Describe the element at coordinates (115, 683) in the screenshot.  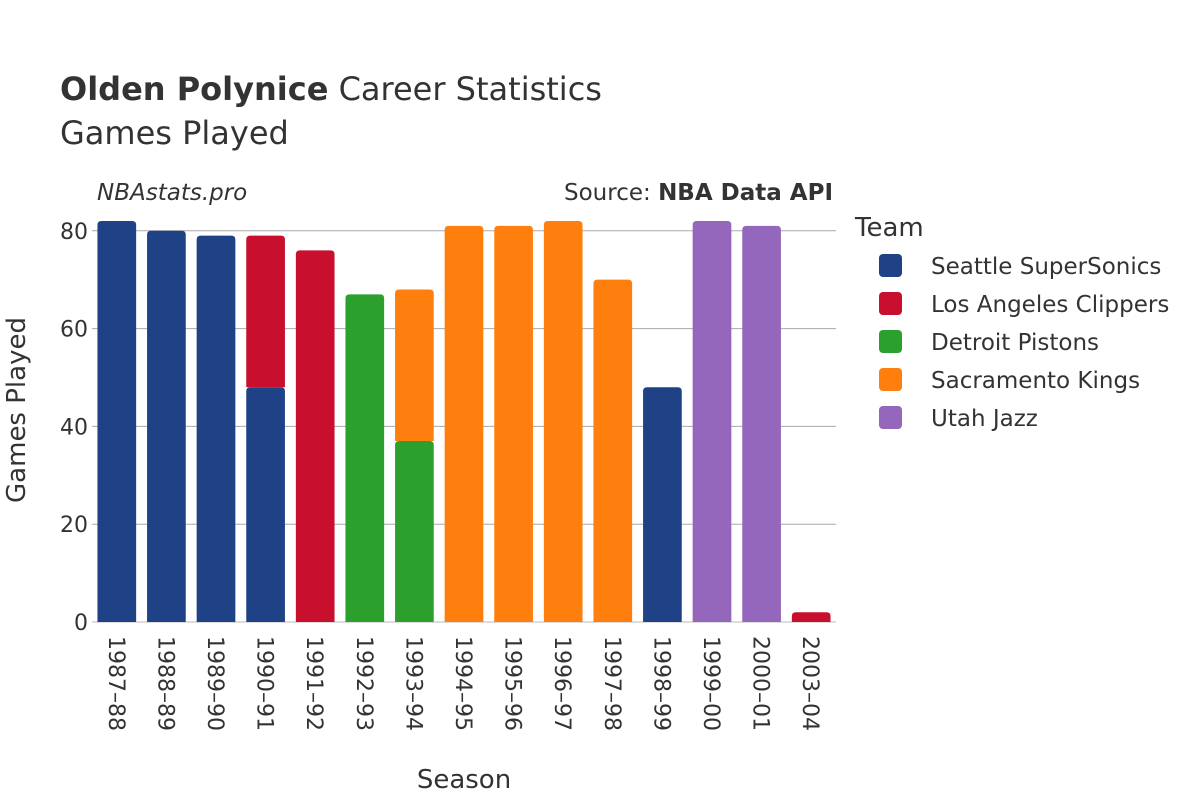
I see `x-tick-label: 1987–88` at that location.